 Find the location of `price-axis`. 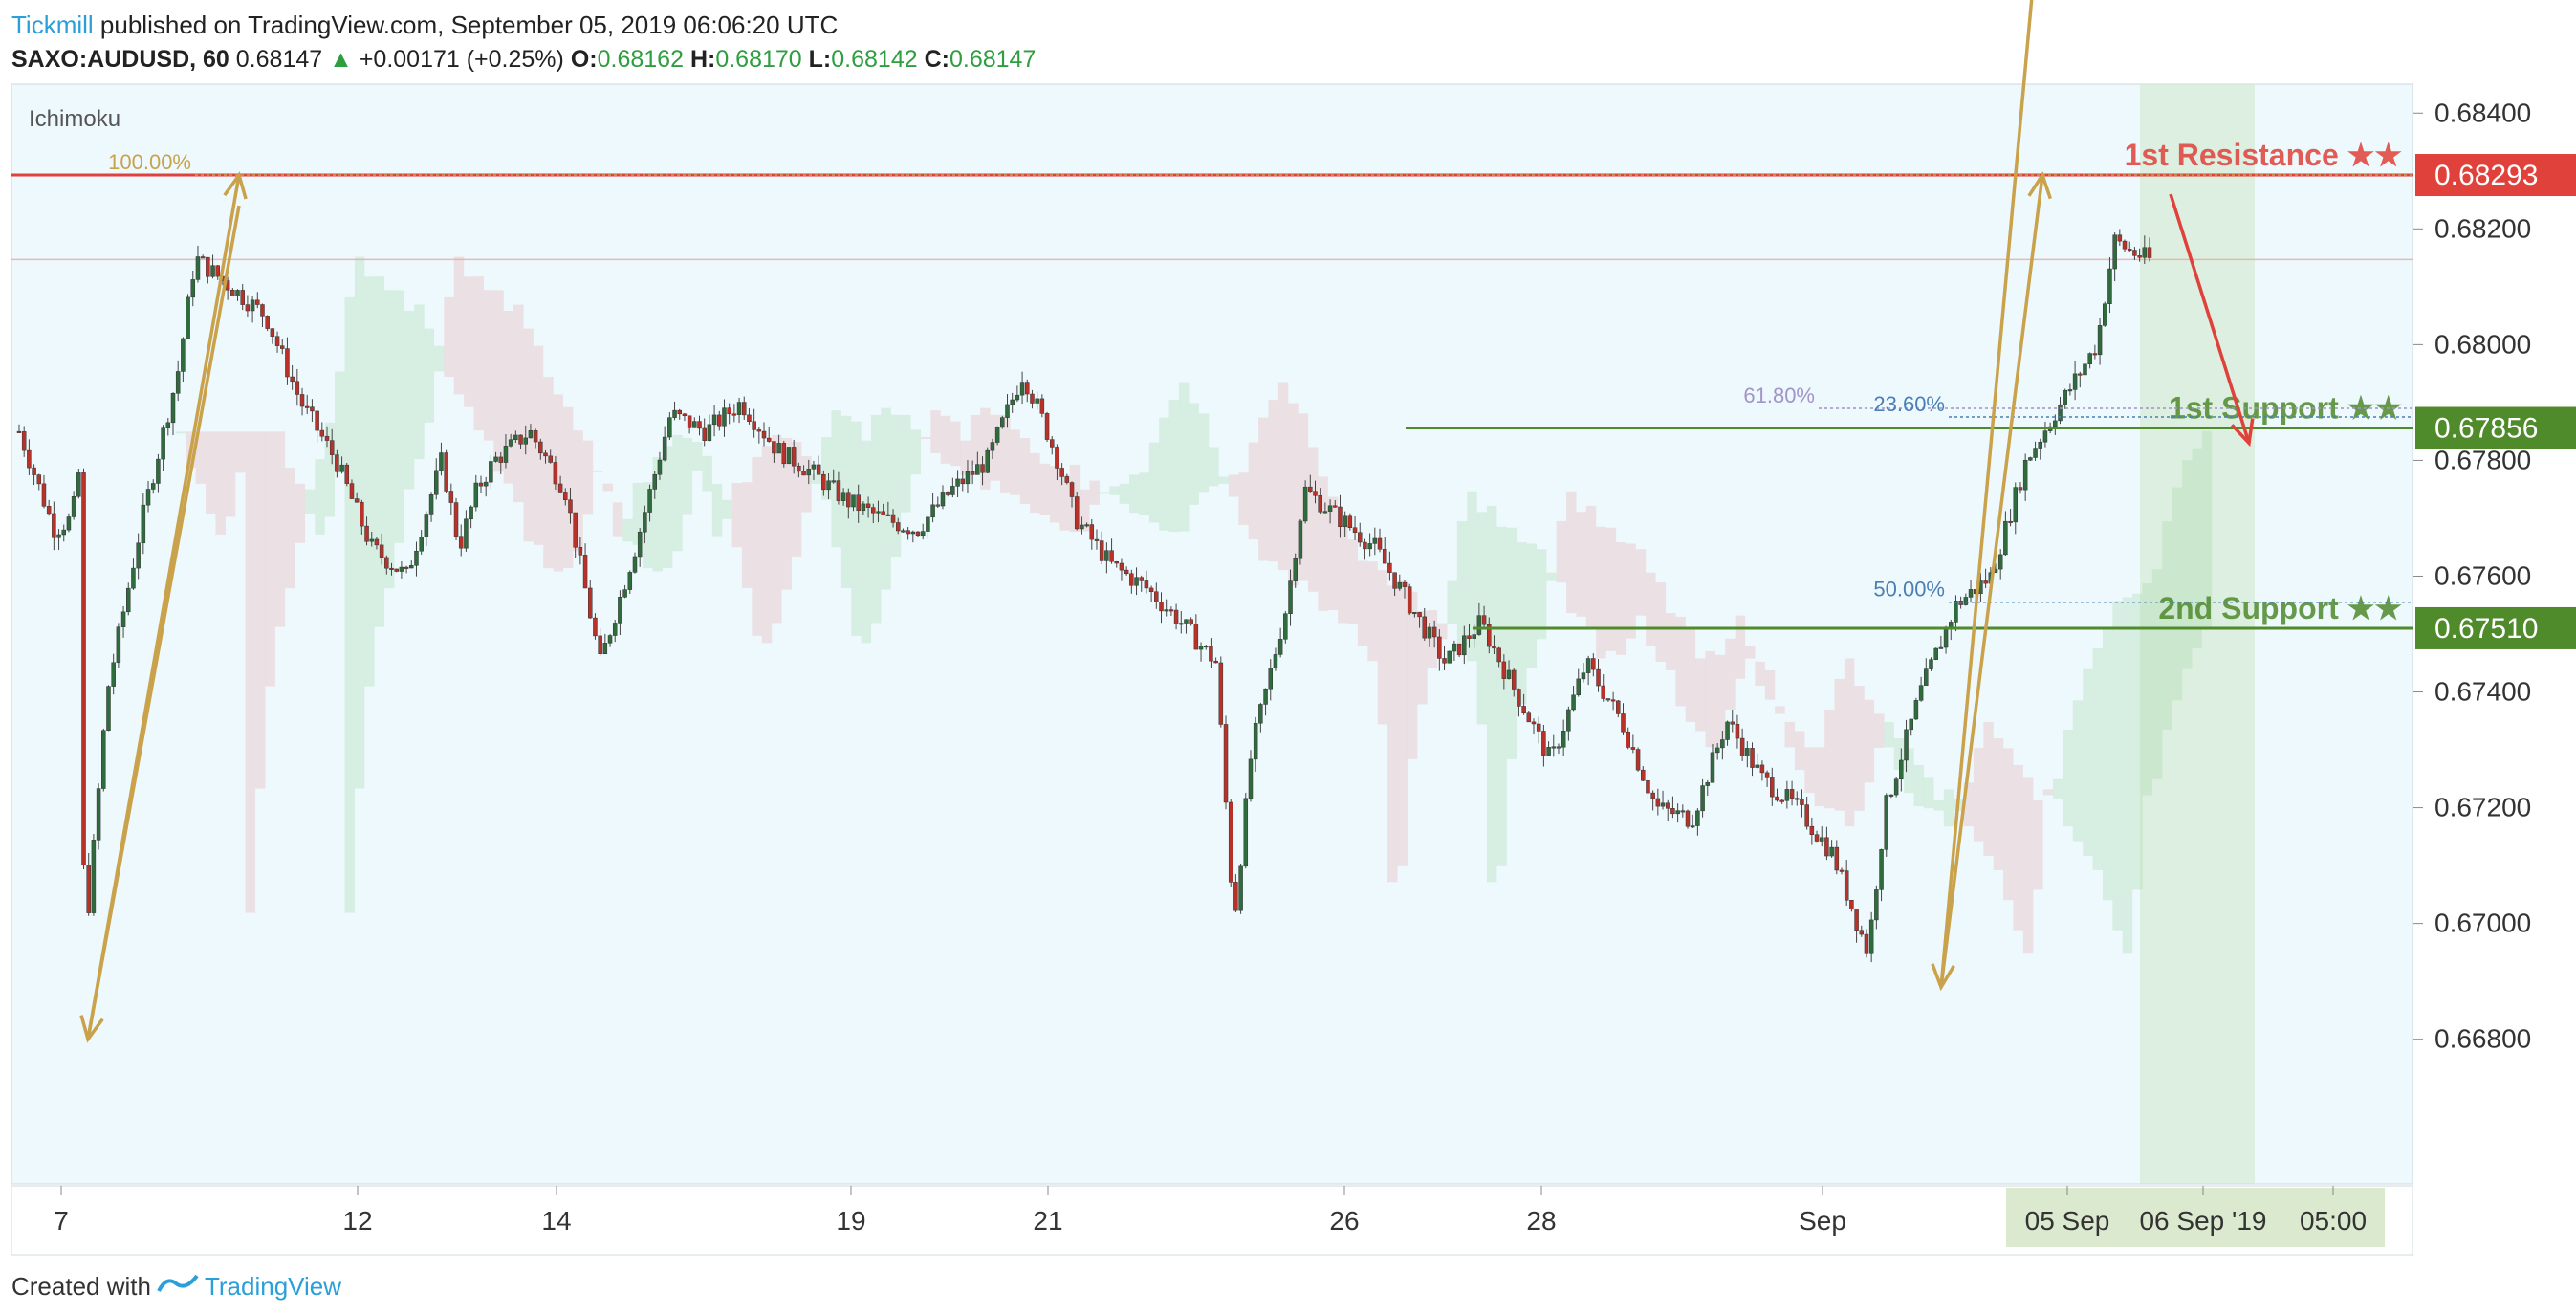

price-axis is located at coordinates (2494, 670).